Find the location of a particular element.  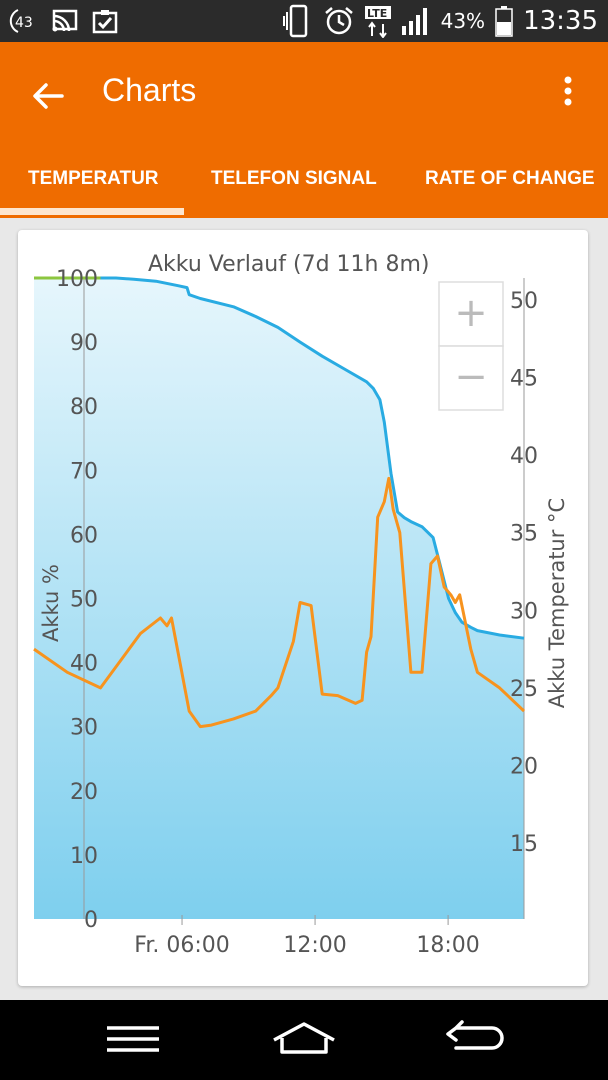

battery-icon is located at coordinates (504, 21).